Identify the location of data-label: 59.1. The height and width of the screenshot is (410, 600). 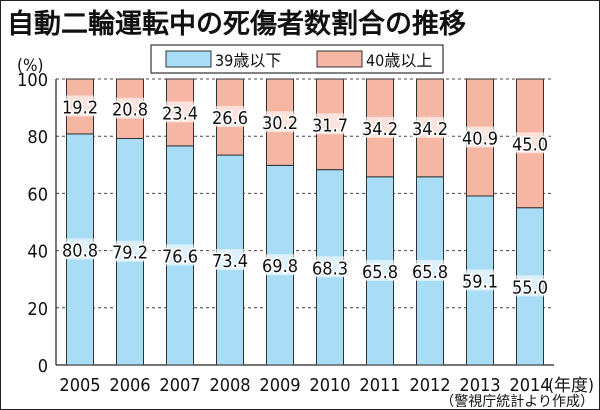
(480, 281).